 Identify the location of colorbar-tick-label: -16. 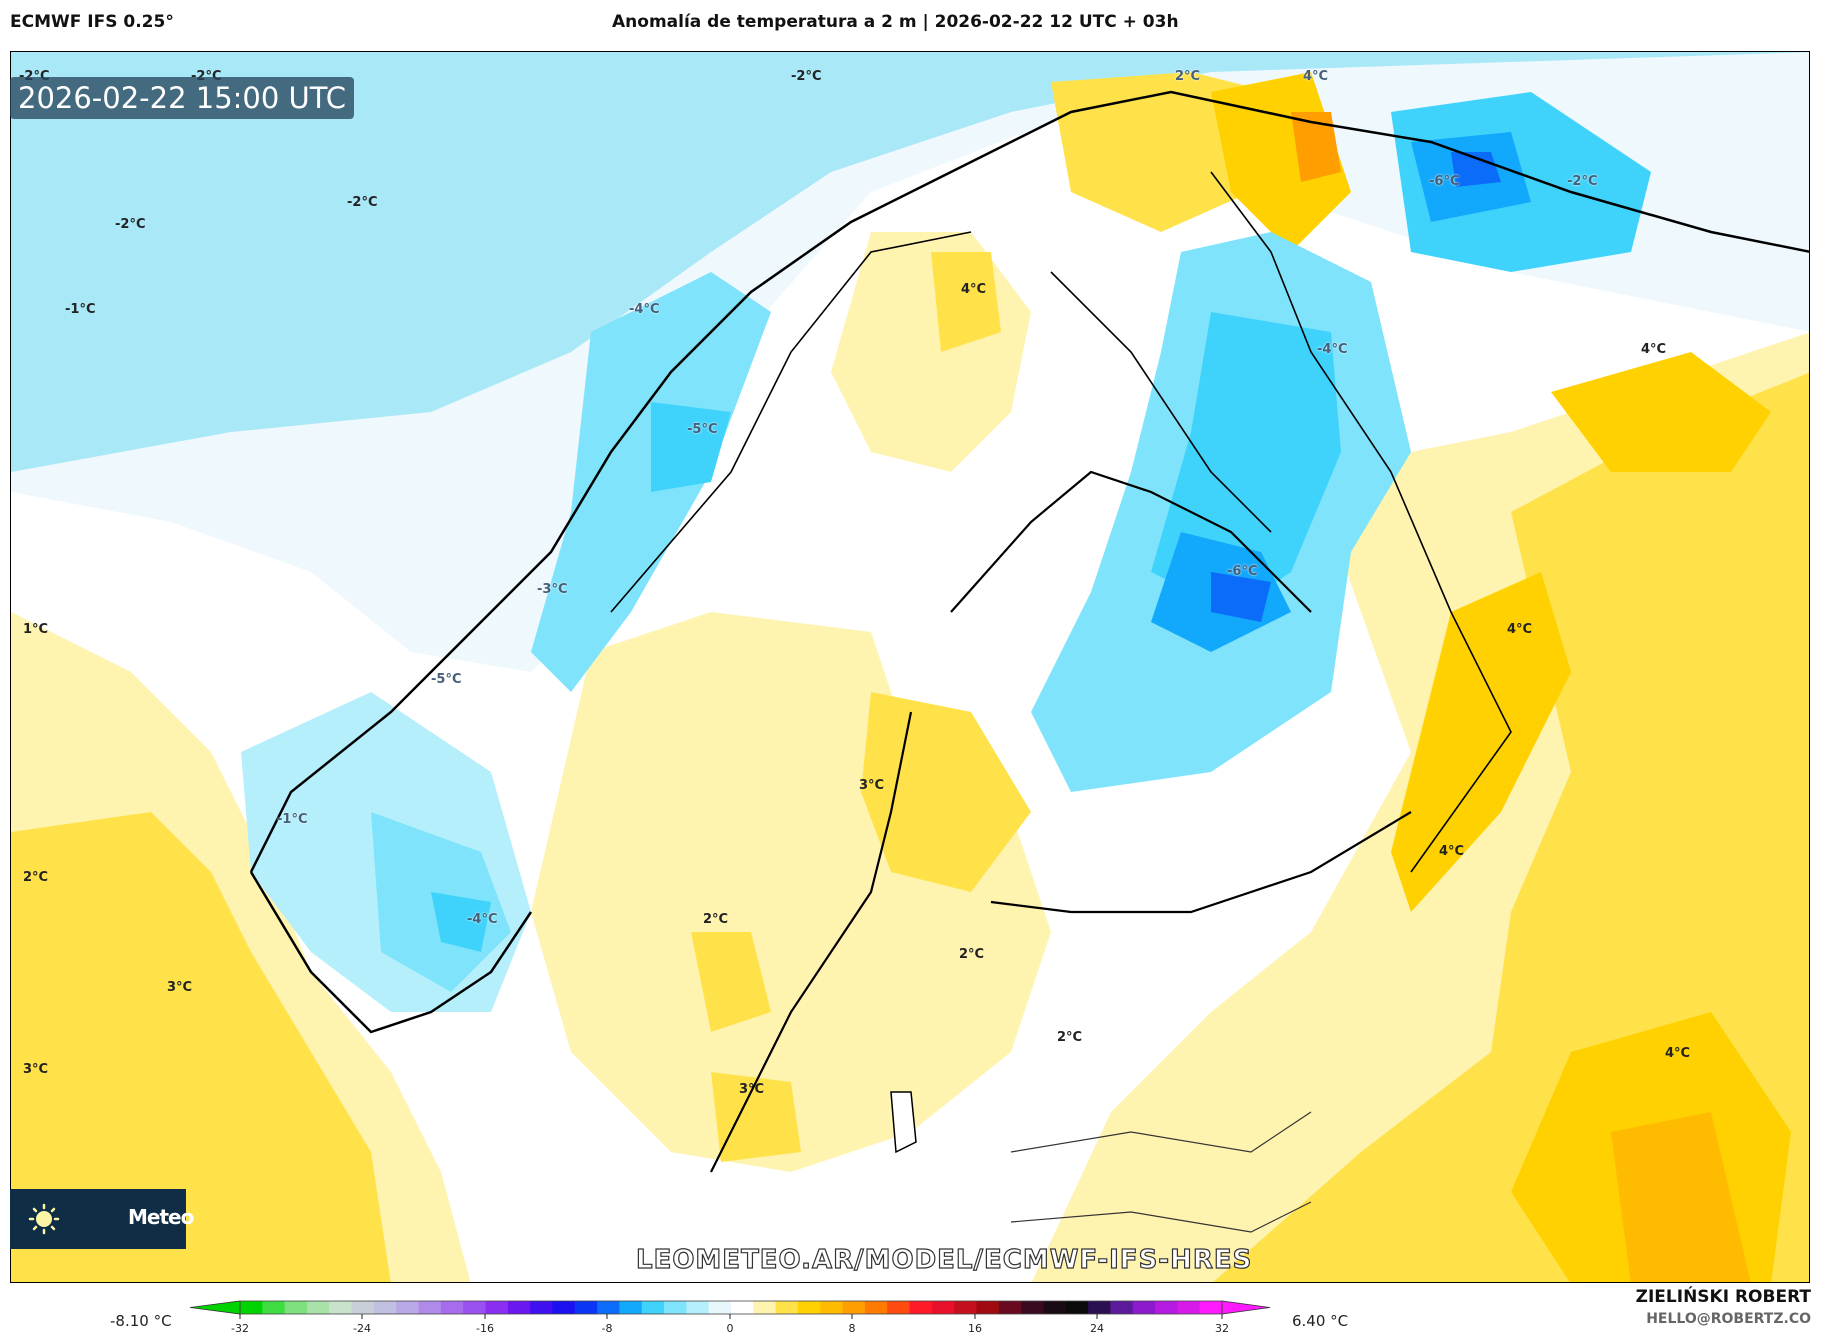
(485, 1328).